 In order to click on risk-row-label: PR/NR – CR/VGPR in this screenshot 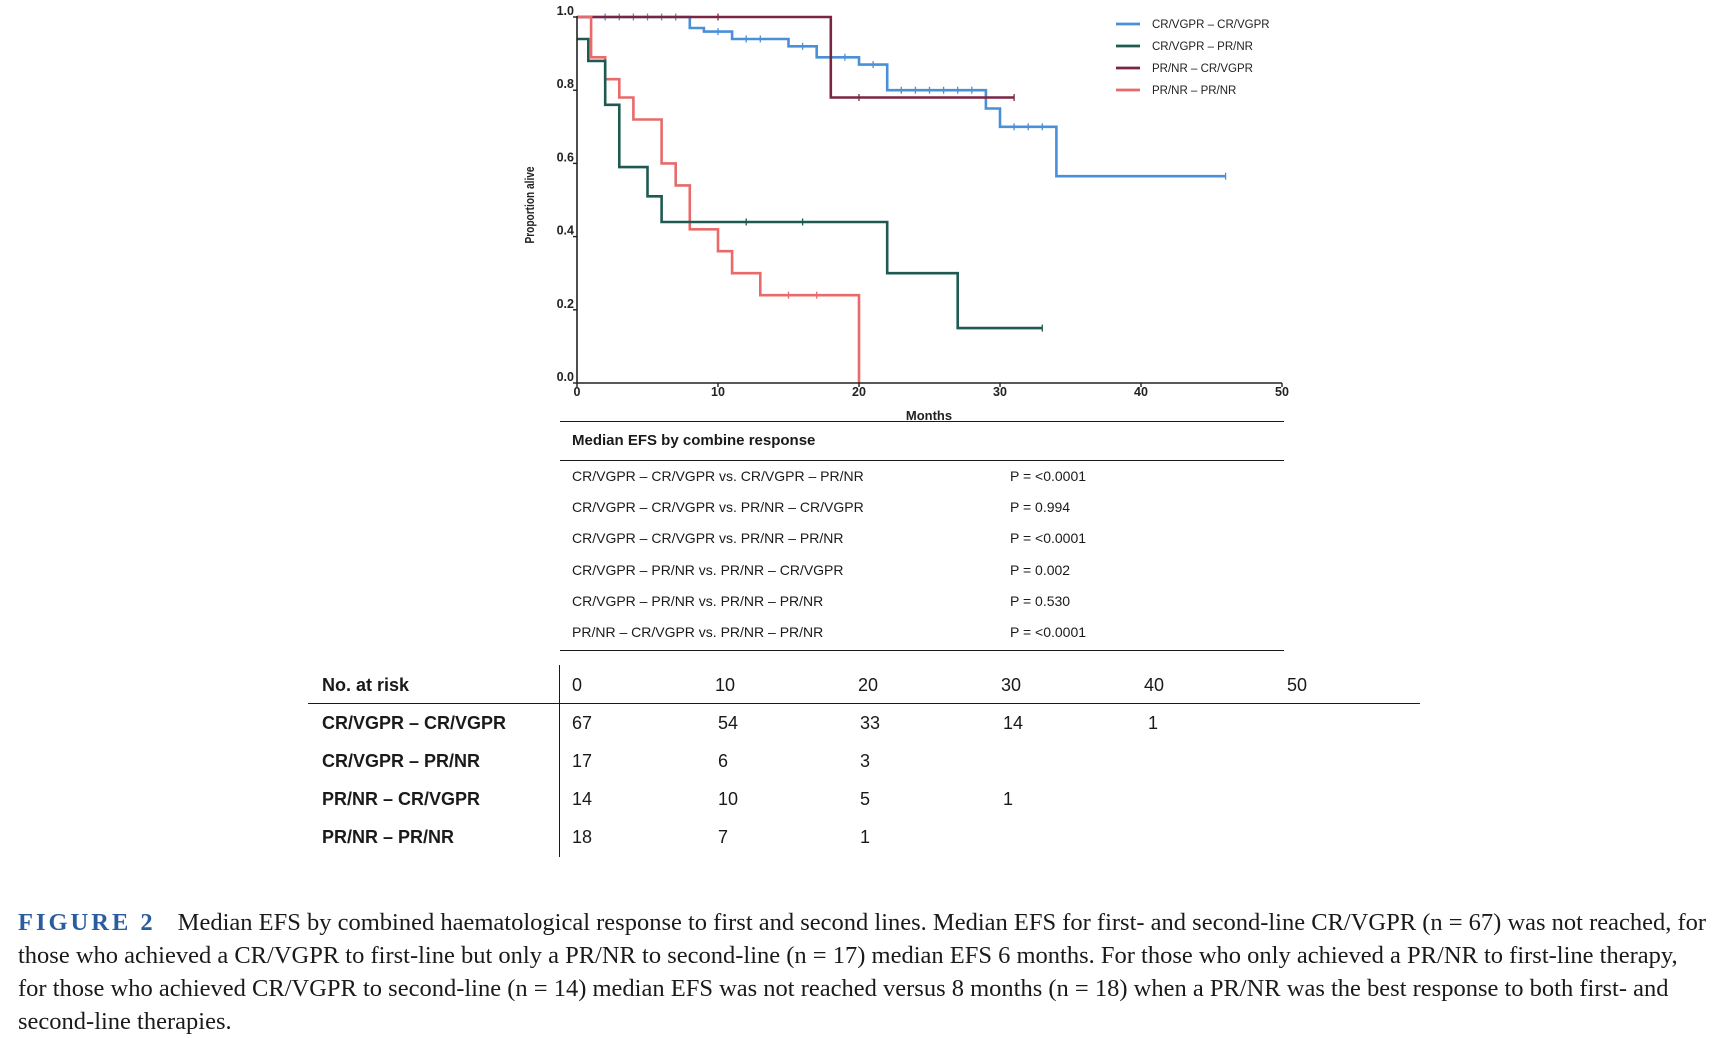, I will do `click(401, 799)`.